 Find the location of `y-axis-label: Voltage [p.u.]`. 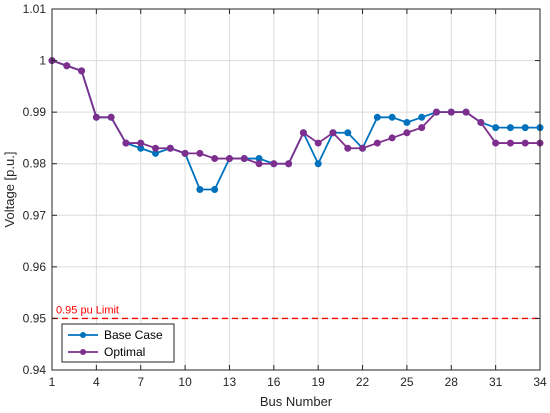

y-axis-label: Voltage [p.u.] is located at coordinates (9, 190).